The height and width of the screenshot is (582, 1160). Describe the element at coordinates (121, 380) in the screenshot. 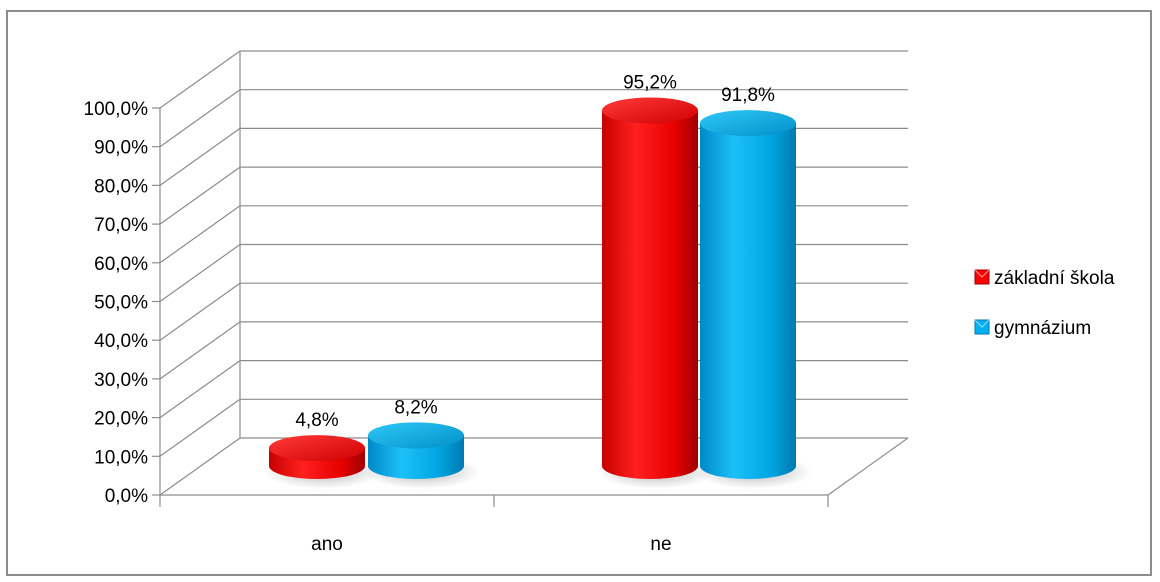

I see `y-tick-label: 30,0%` at that location.